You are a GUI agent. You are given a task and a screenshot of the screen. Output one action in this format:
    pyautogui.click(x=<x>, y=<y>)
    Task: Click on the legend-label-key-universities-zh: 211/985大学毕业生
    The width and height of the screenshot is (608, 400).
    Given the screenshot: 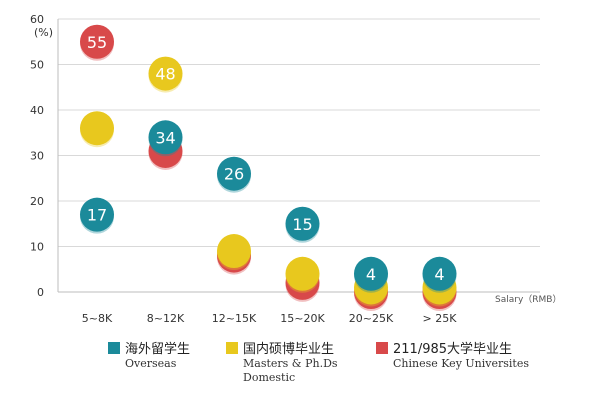 What is the action you would take?
    pyautogui.click(x=453, y=349)
    